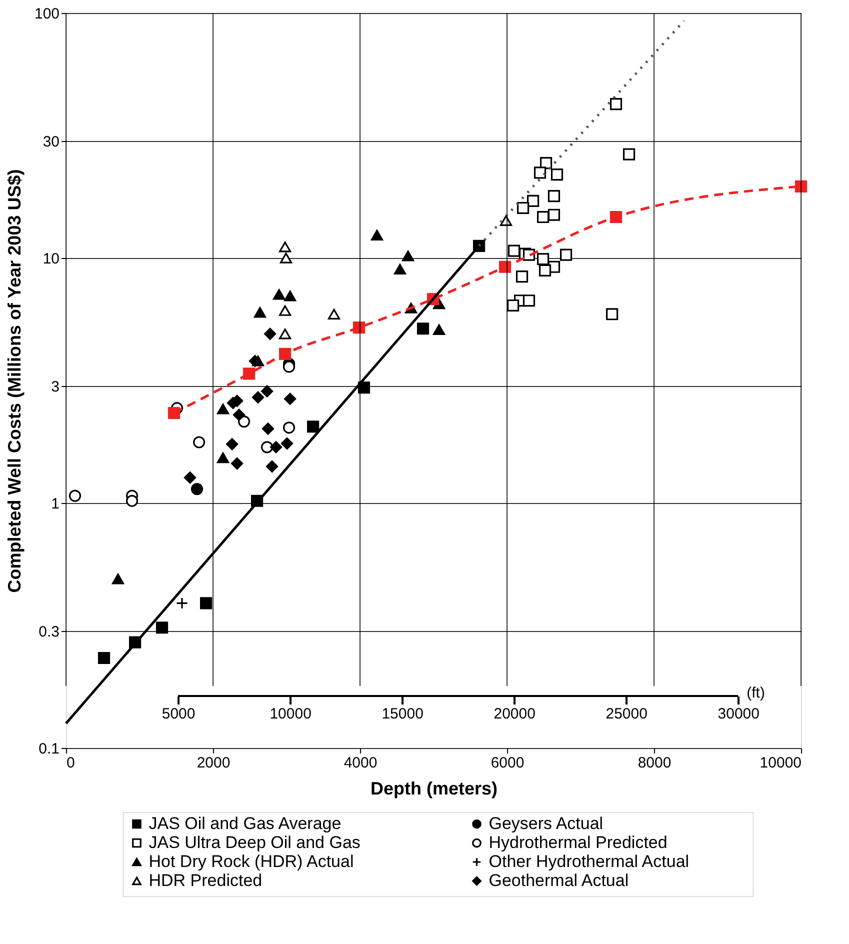 The height and width of the screenshot is (944, 849). I want to click on x-tick-label: 8000, so click(655, 763).